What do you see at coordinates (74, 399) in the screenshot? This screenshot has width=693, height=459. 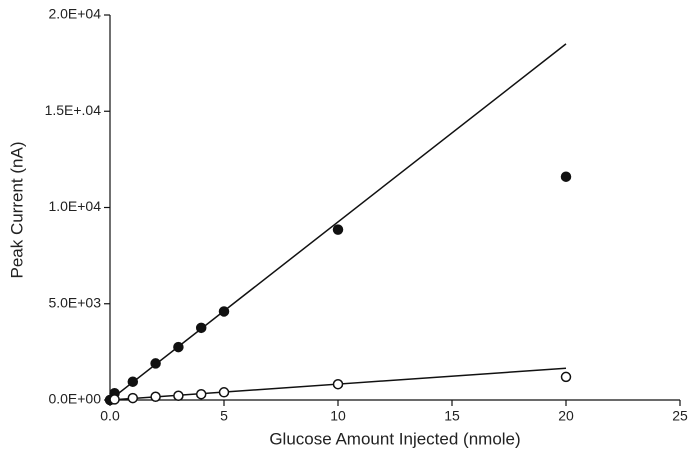 I see `y-tick-label: 0.0E+00` at bounding box center [74, 399].